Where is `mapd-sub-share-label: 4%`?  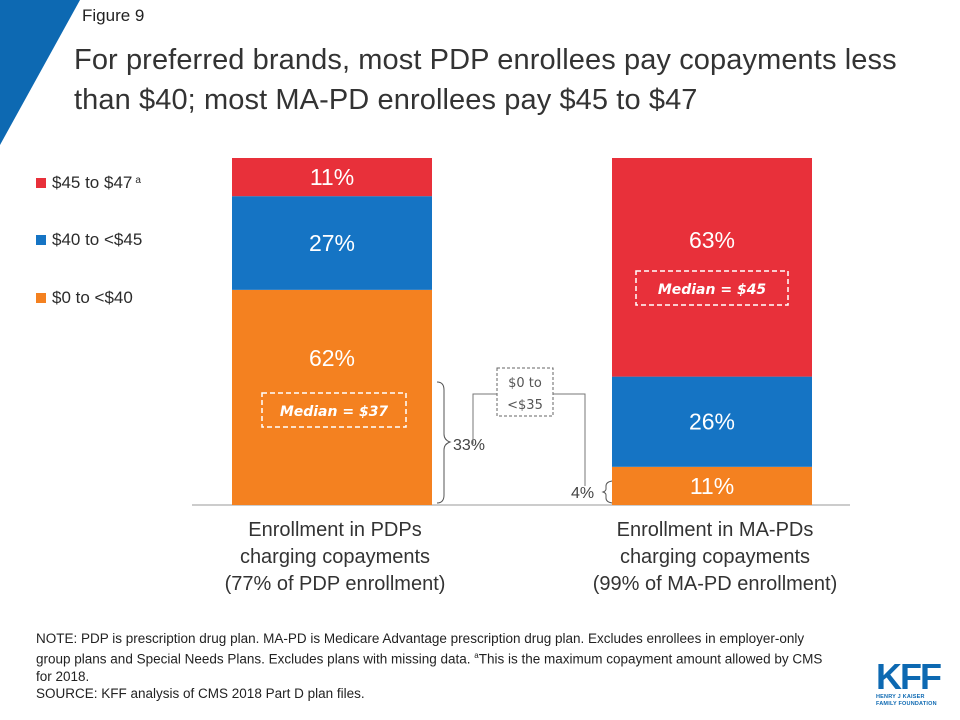
mapd-sub-share-label: 4% is located at coordinates (582, 493).